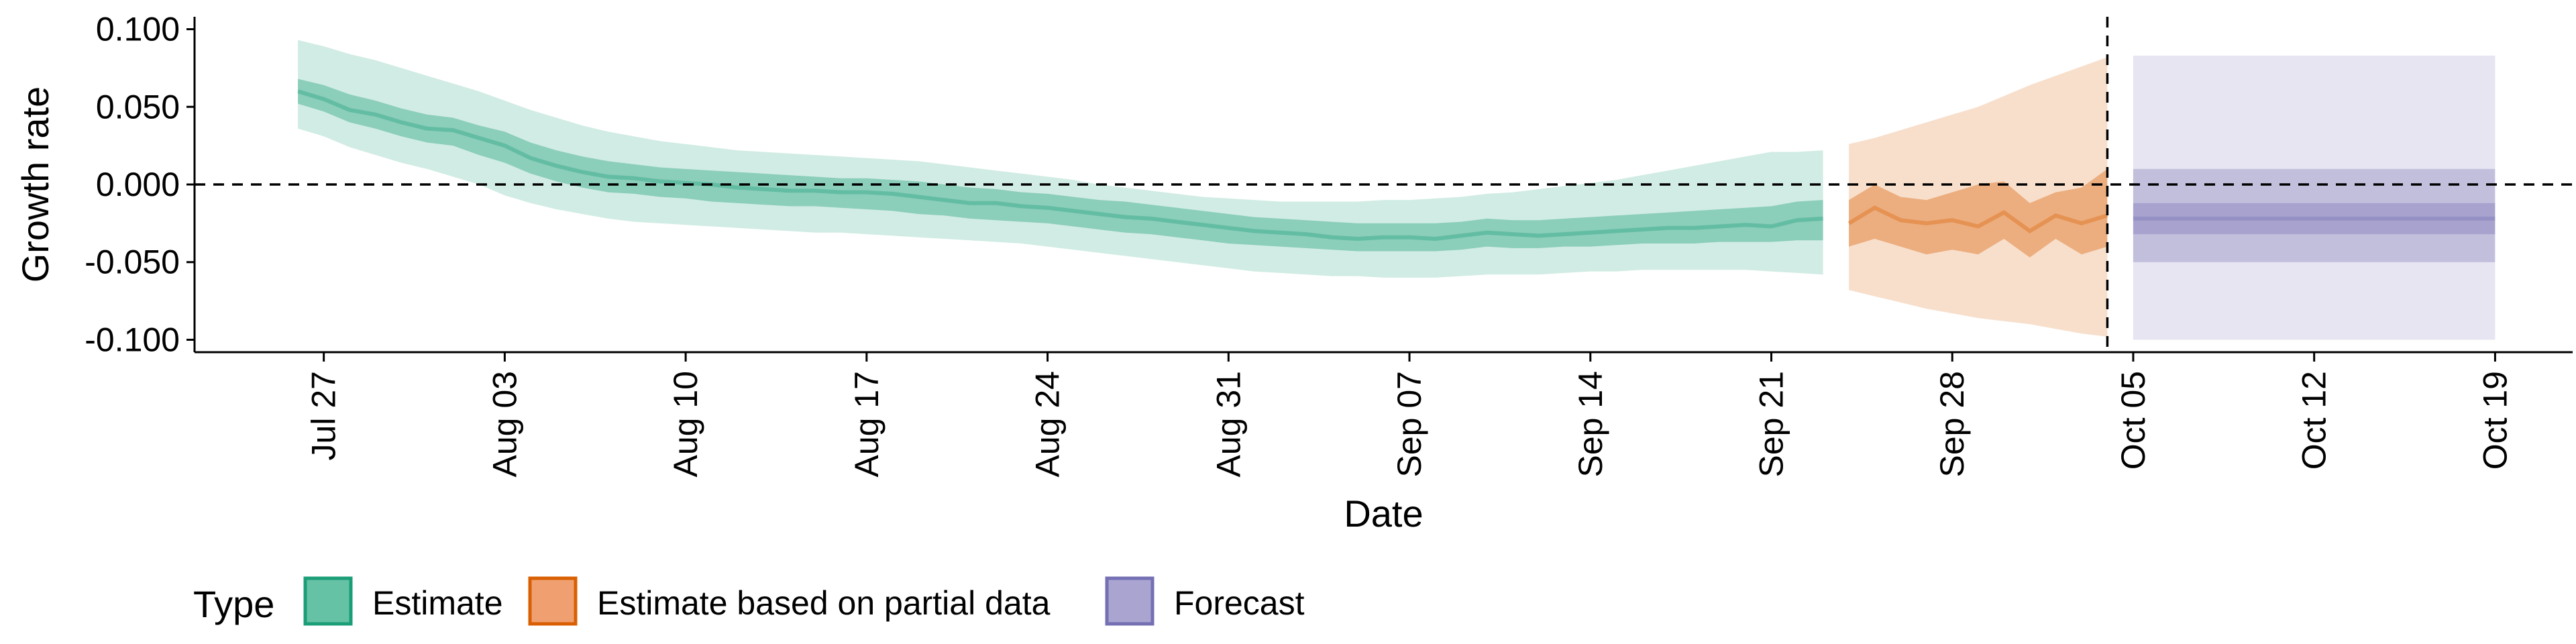 This screenshot has height=644, width=2576. Describe the element at coordinates (824, 603) in the screenshot. I see `legend-label: Estimate based on partial data` at that location.